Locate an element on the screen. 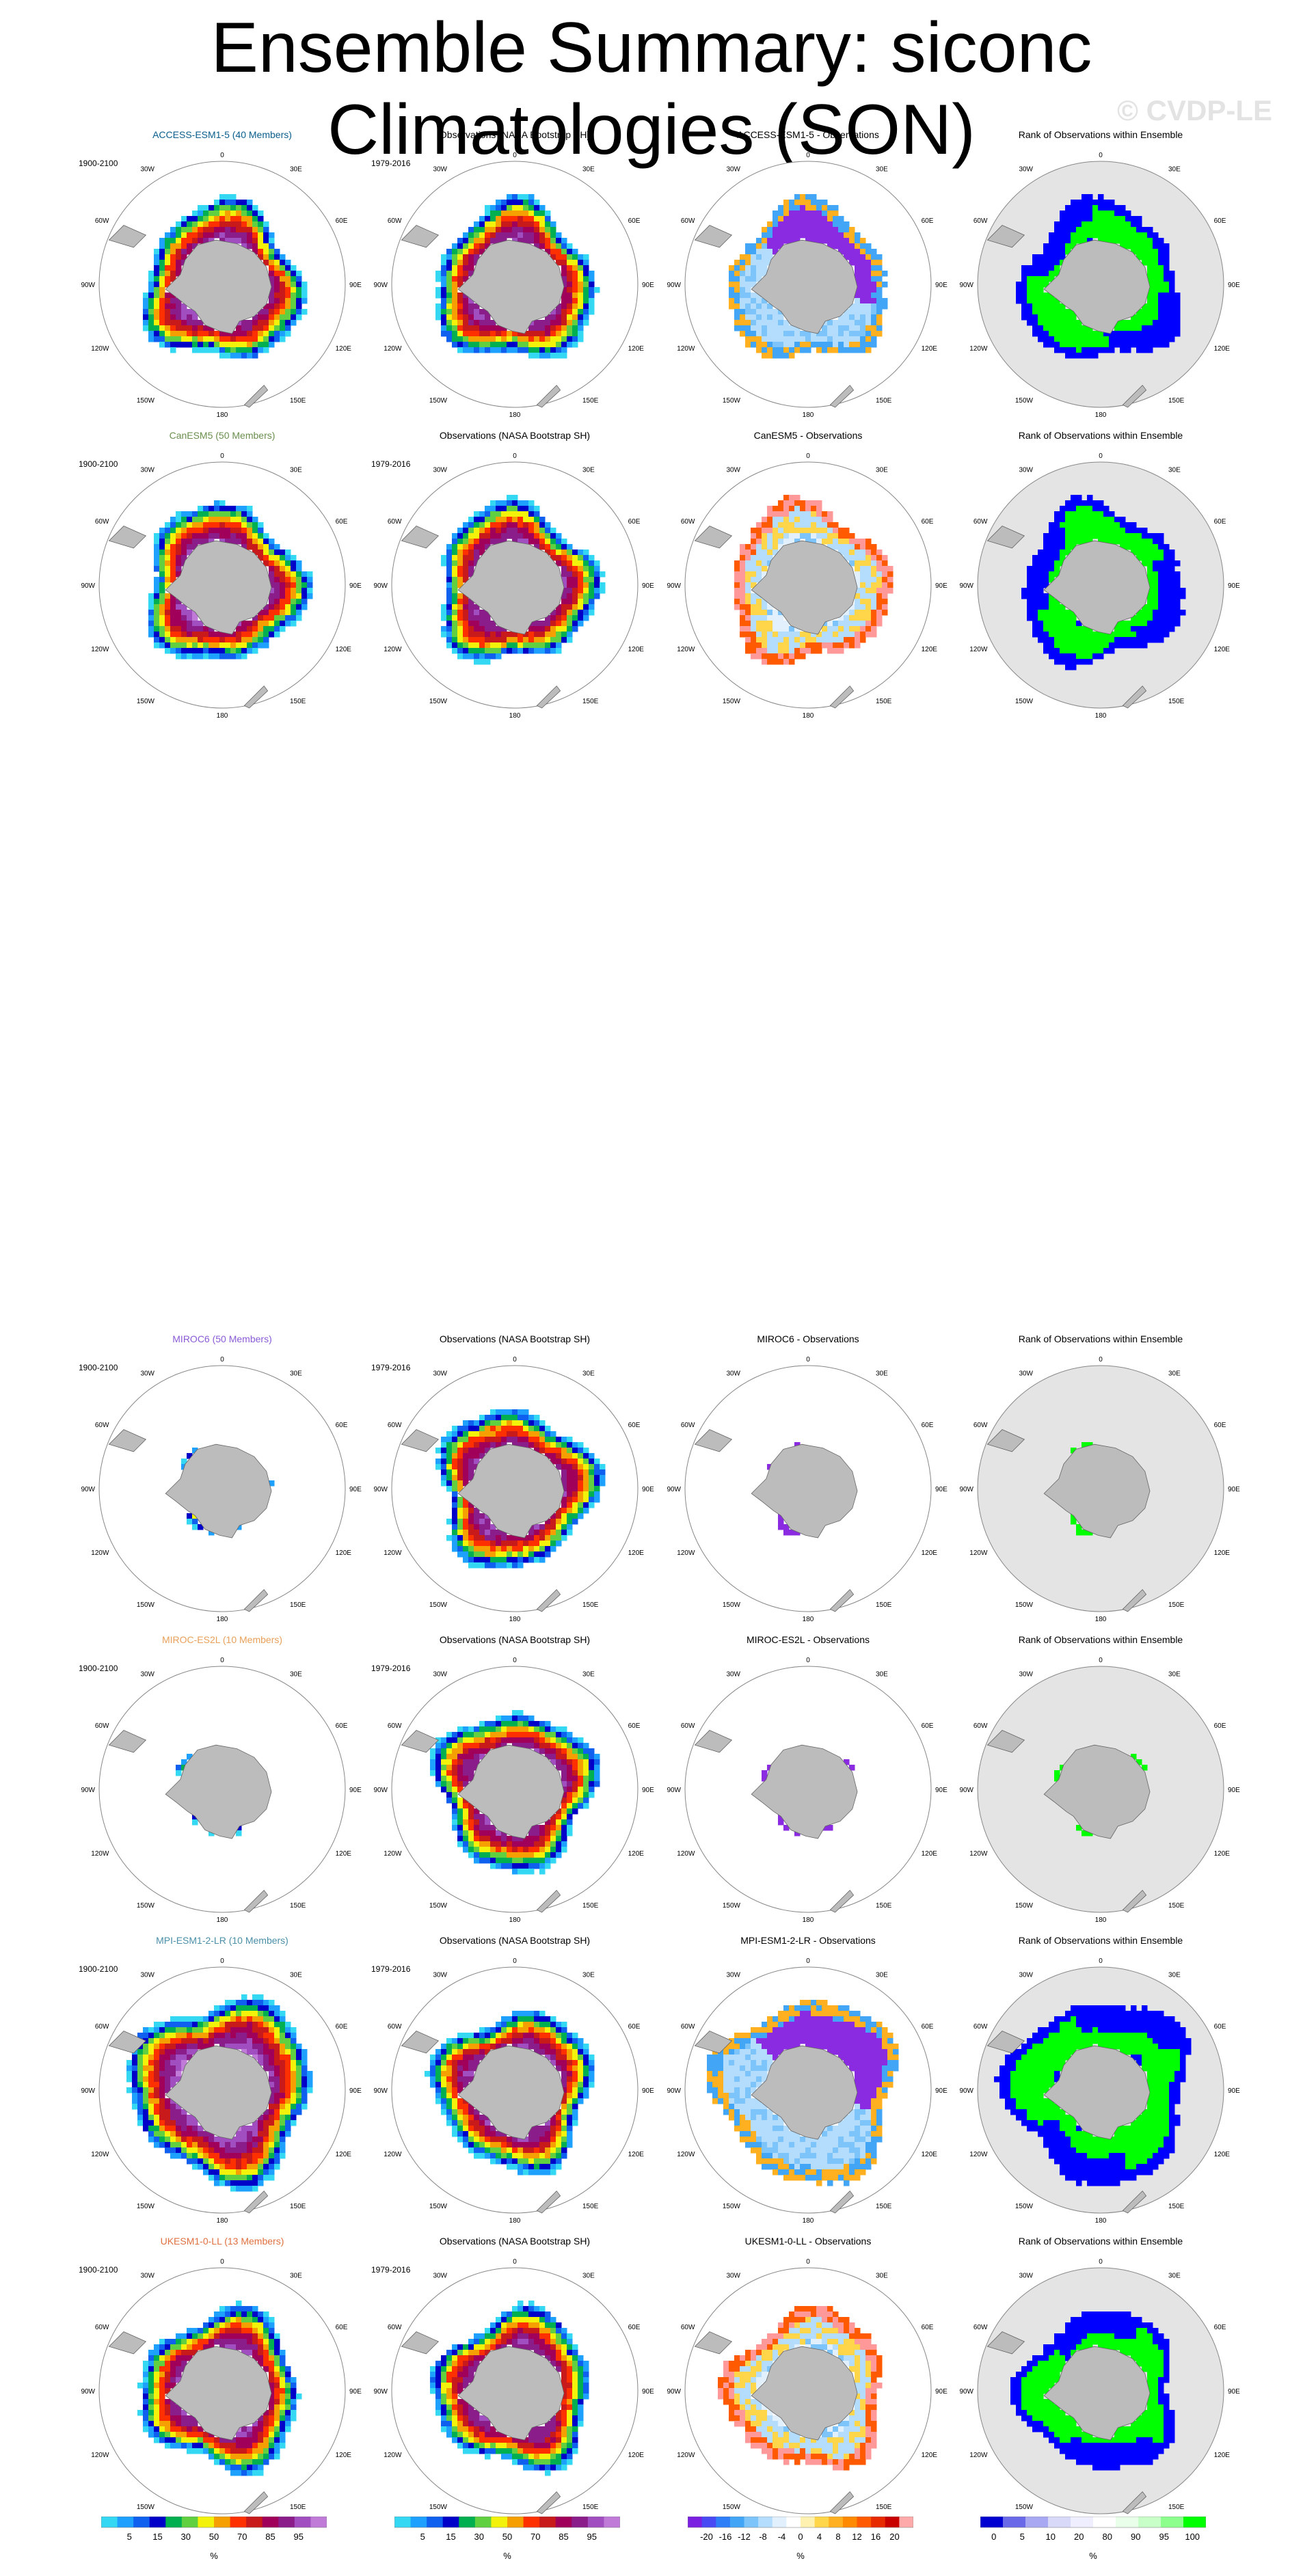 Image resolution: width=1303 pixels, height=2576 pixels. colorbar-tick-label: 80 is located at coordinates (1108, 2537).